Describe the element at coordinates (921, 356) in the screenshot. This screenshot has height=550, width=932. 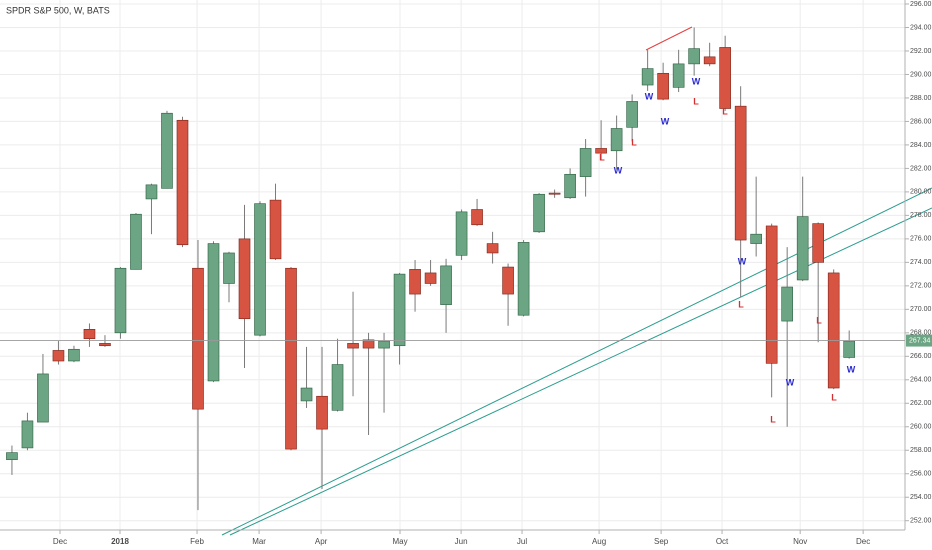
I see `y-tick-label: 266.00` at that location.